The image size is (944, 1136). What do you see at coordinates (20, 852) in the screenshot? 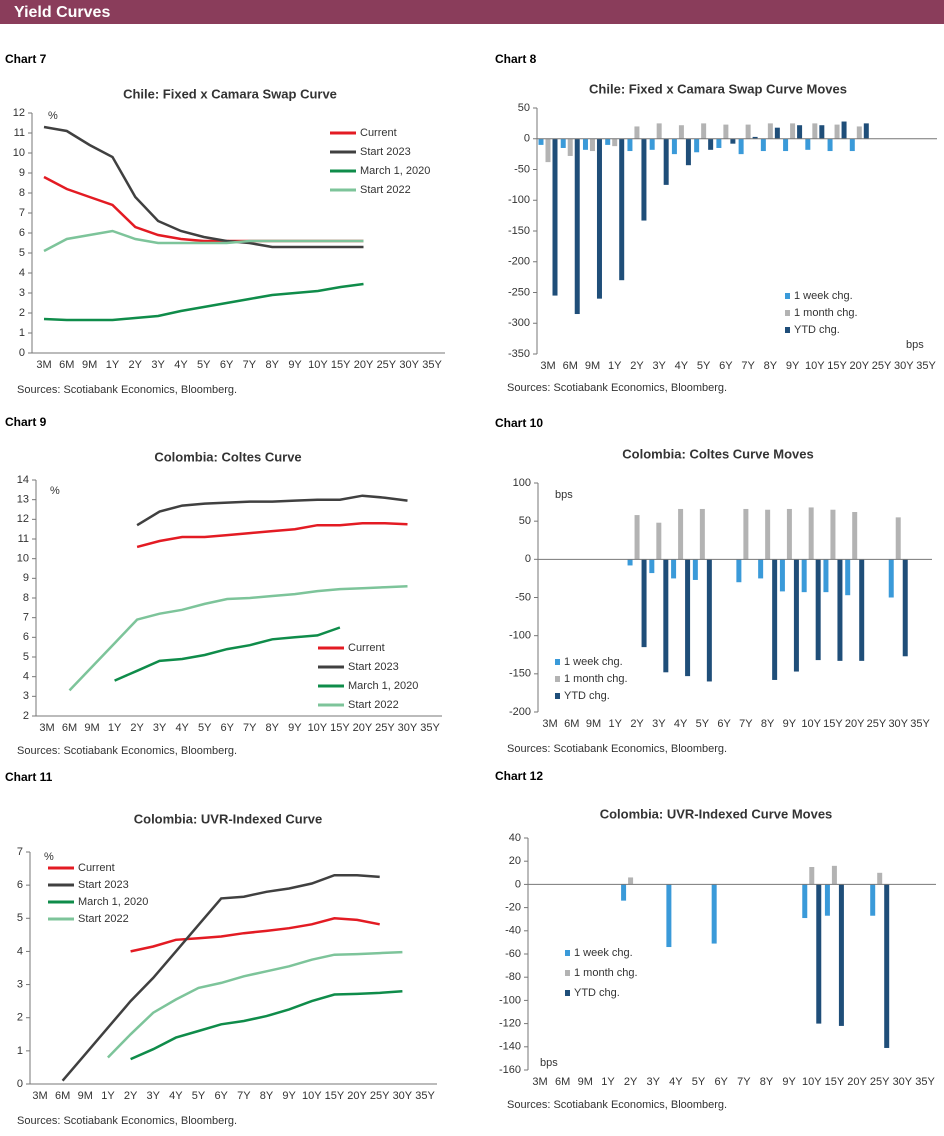
I see `y-tick-label: 7` at bounding box center [20, 852].